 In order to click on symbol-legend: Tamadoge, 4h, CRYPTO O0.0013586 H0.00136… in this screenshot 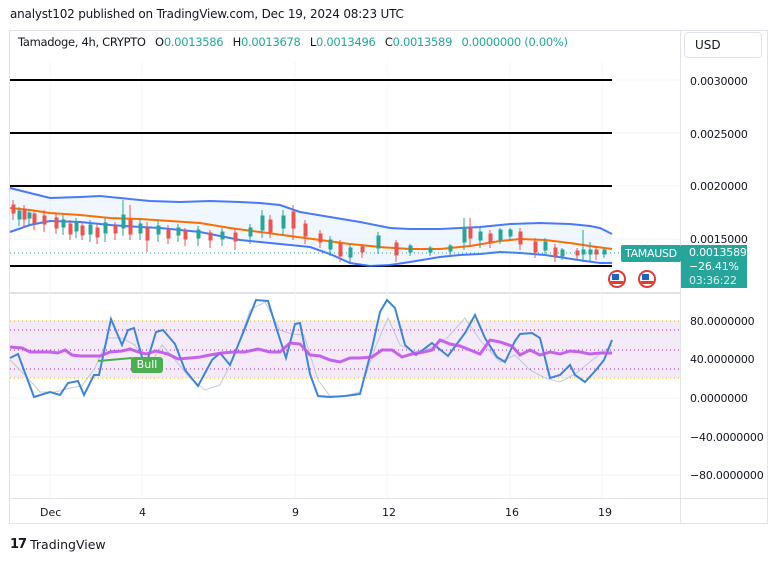, I will do `click(293, 42)`.